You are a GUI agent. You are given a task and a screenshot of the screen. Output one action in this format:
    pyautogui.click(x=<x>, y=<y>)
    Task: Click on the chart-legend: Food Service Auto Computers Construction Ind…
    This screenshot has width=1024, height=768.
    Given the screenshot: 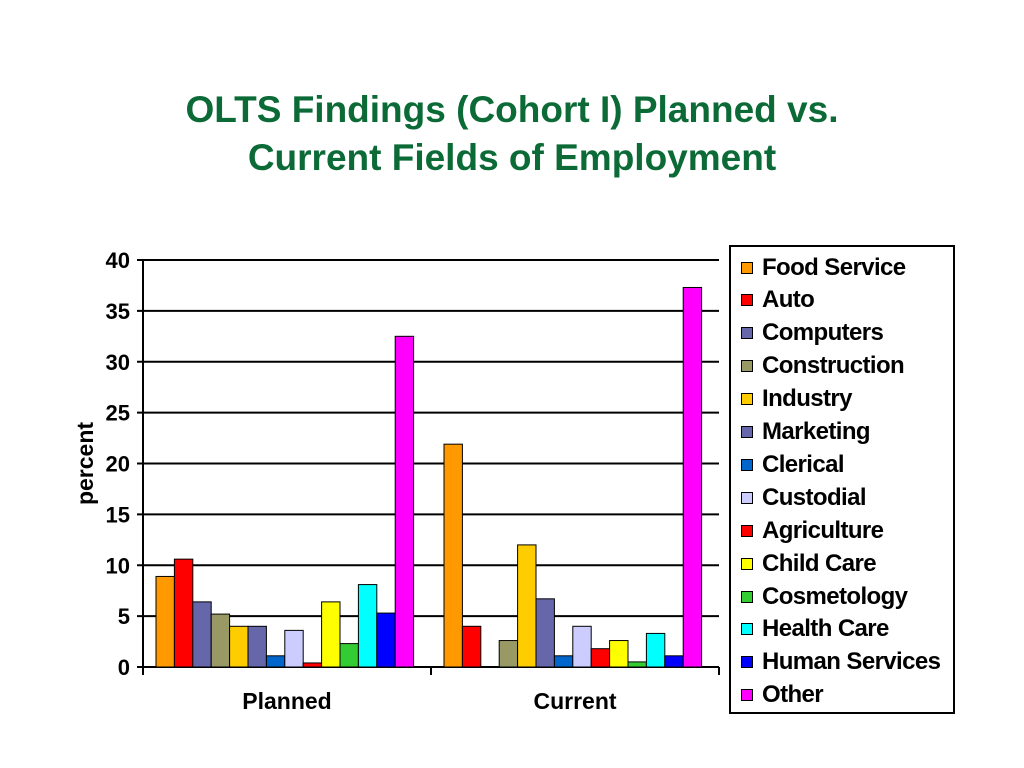 What is the action you would take?
    pyautogui.click(x=842, y=479)
    